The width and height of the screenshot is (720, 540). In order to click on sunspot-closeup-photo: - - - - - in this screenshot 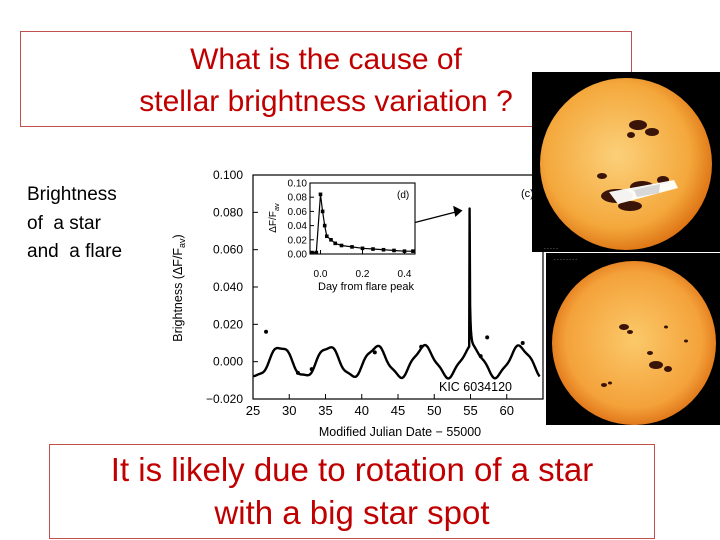, I will do `click(626, 162)`.